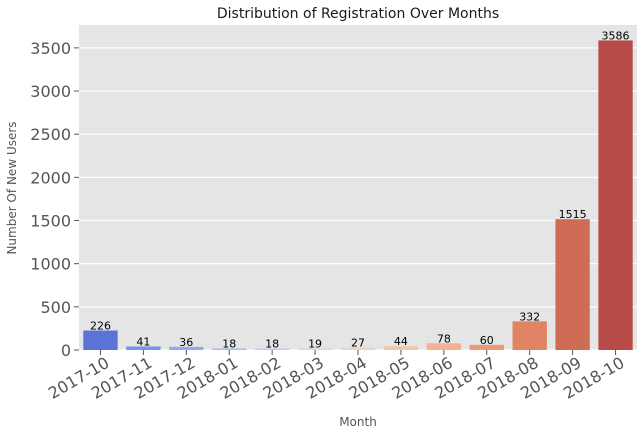 Image resolution: width=644 pixels, height=435 pixels. I want to click on y-tick-label: 2500, so click(50, 134).